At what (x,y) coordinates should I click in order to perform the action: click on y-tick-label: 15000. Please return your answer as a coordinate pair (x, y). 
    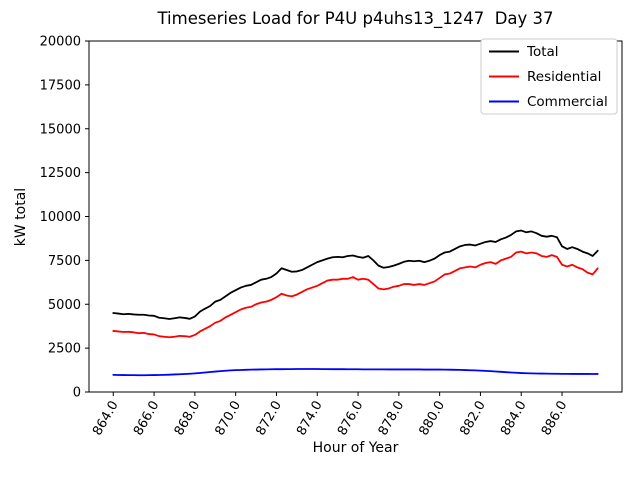
    Looking at the image, I should click on (60, 129).